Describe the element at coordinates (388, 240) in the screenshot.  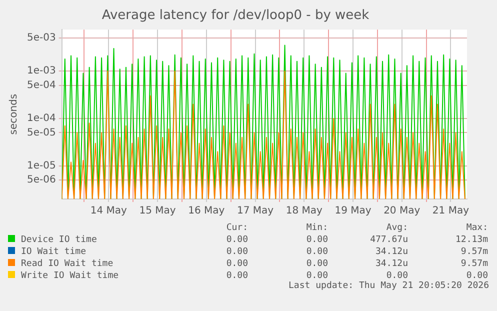
I see `text: 477.67u` at that location.